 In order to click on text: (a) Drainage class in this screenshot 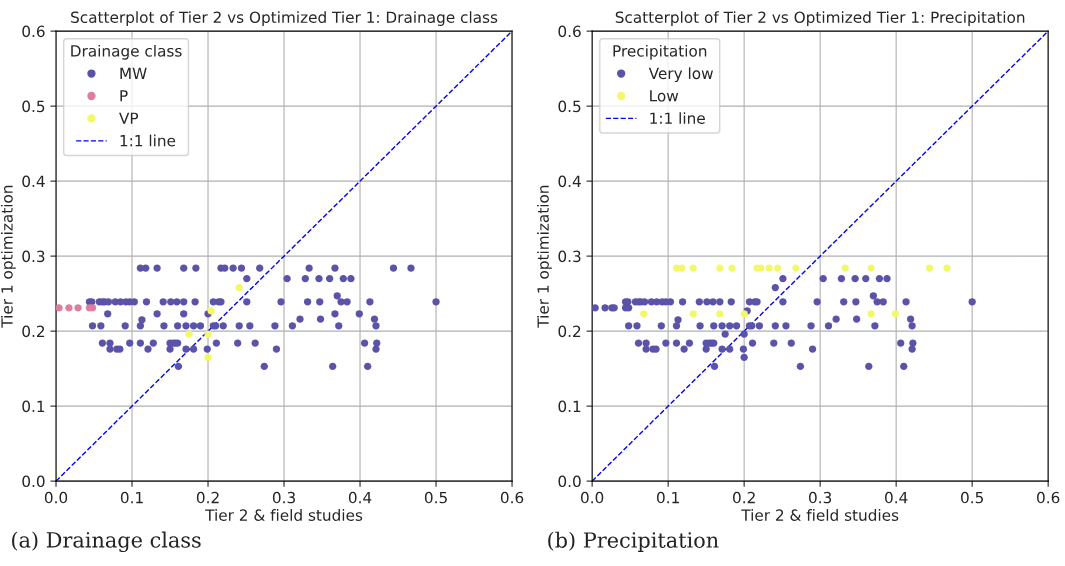, I will do `click(106, 542)`.